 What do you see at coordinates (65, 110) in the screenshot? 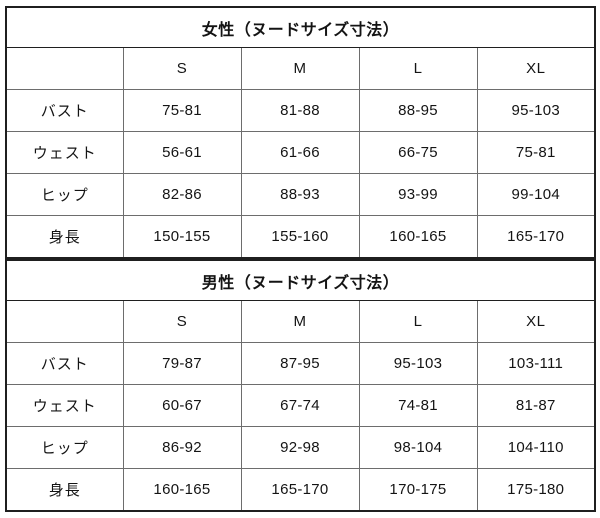
I see `female-row-label-bust: バスト` at bounding box center [65, 110].